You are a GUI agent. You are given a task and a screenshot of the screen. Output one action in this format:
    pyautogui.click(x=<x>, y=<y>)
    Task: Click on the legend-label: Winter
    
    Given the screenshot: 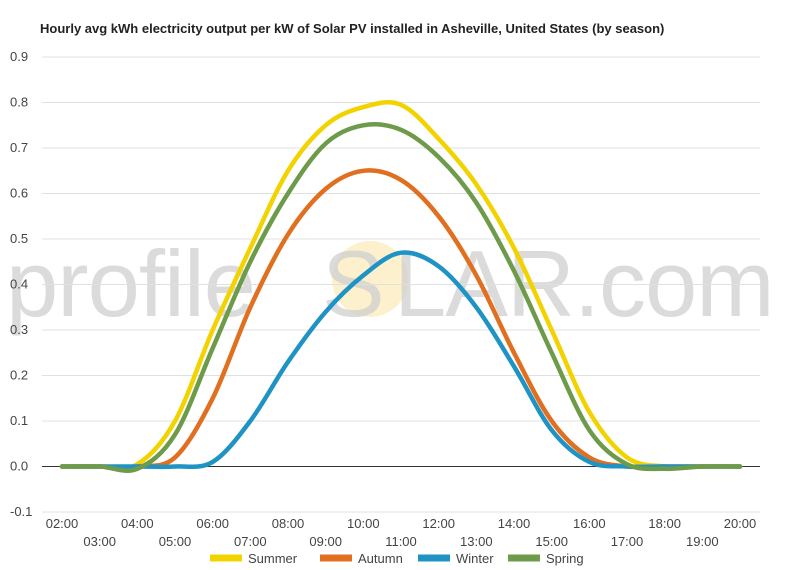 What is the action you would take?
    pyautogui.click(x=475, y=558)
    